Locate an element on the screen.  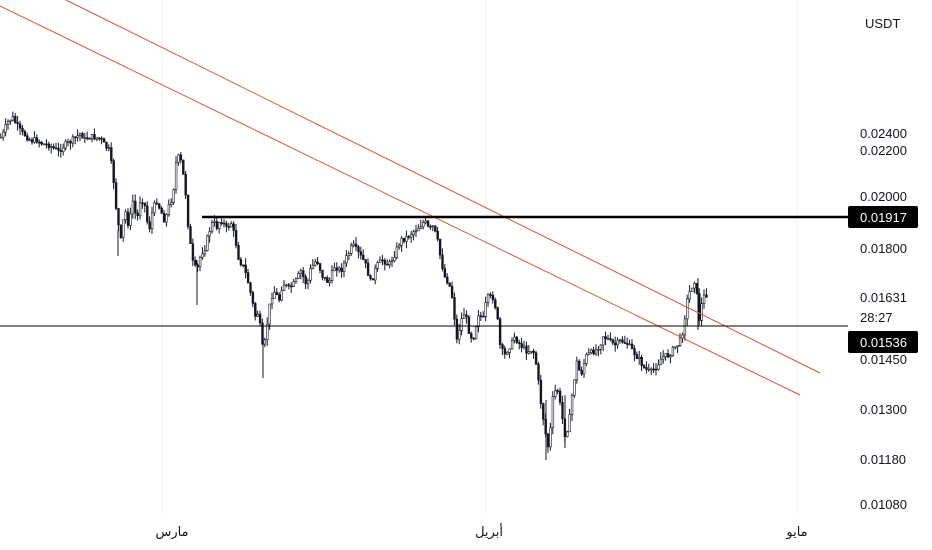
current-price-badge is located at coordinates (883, 342).